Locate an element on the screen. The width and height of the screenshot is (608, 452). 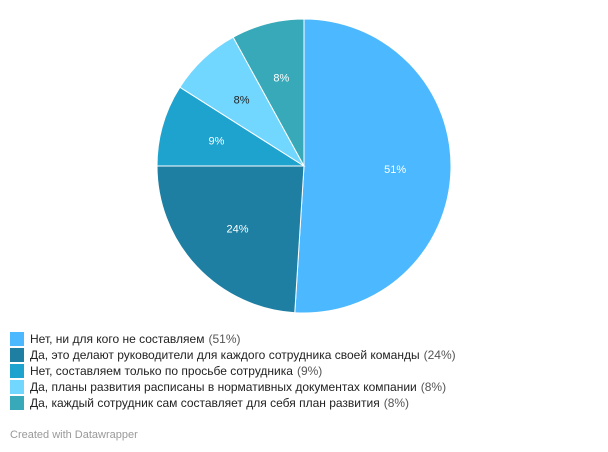
legend-label: Нет, ни для кого не составляем is located at coordinates (117, 339).